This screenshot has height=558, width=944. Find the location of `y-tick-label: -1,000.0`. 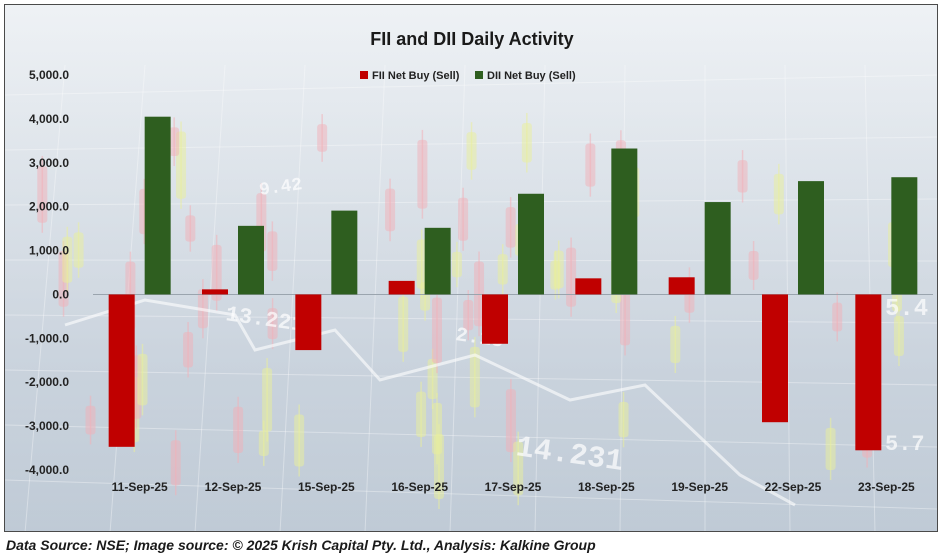

y-tick-label: -1,000.0 is located at coordinates (47, 338).